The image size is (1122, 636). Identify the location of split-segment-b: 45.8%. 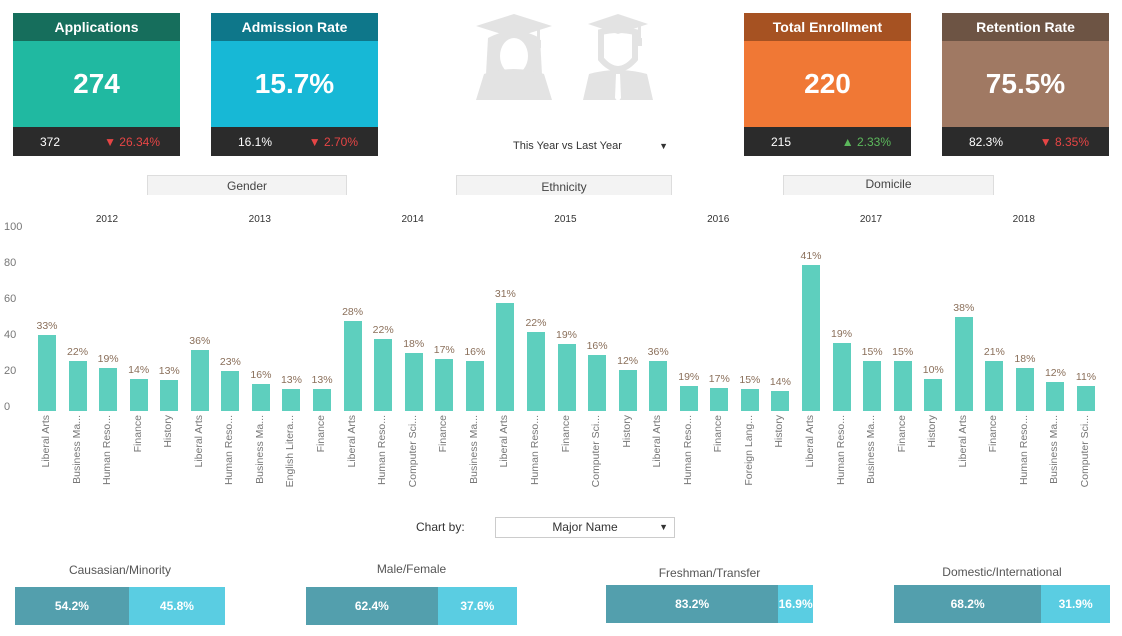
(176, 606).